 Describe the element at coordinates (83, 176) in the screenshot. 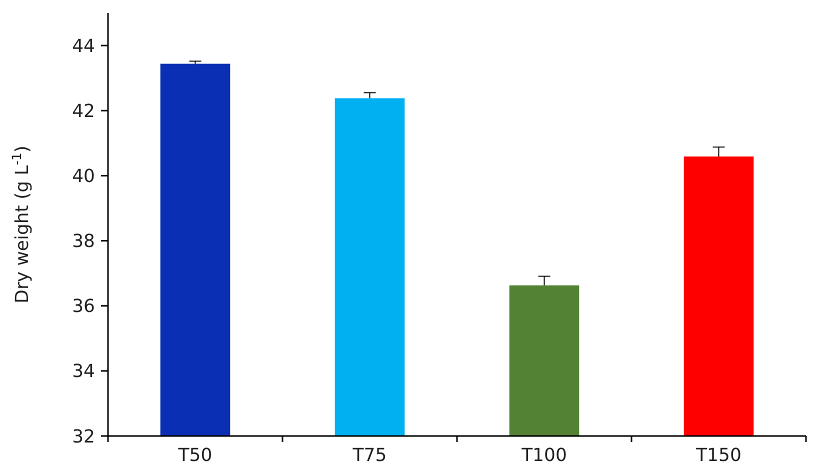

I see `y-tick-label: 40` at that location.